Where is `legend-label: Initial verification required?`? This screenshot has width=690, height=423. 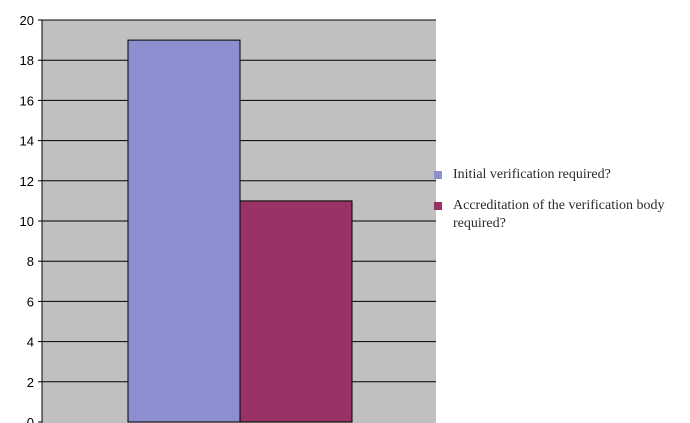
legend-label: Initial verification required? is located at coordinates (532, 174).